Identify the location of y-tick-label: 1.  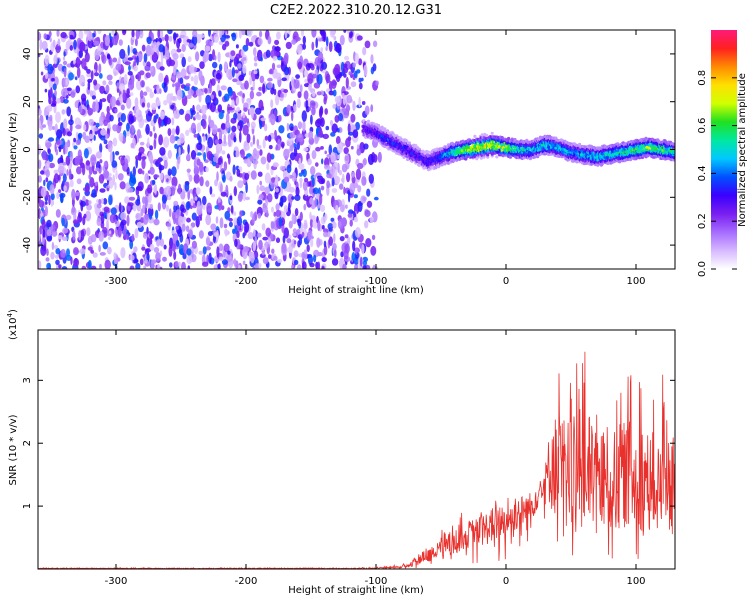
(27, 506).